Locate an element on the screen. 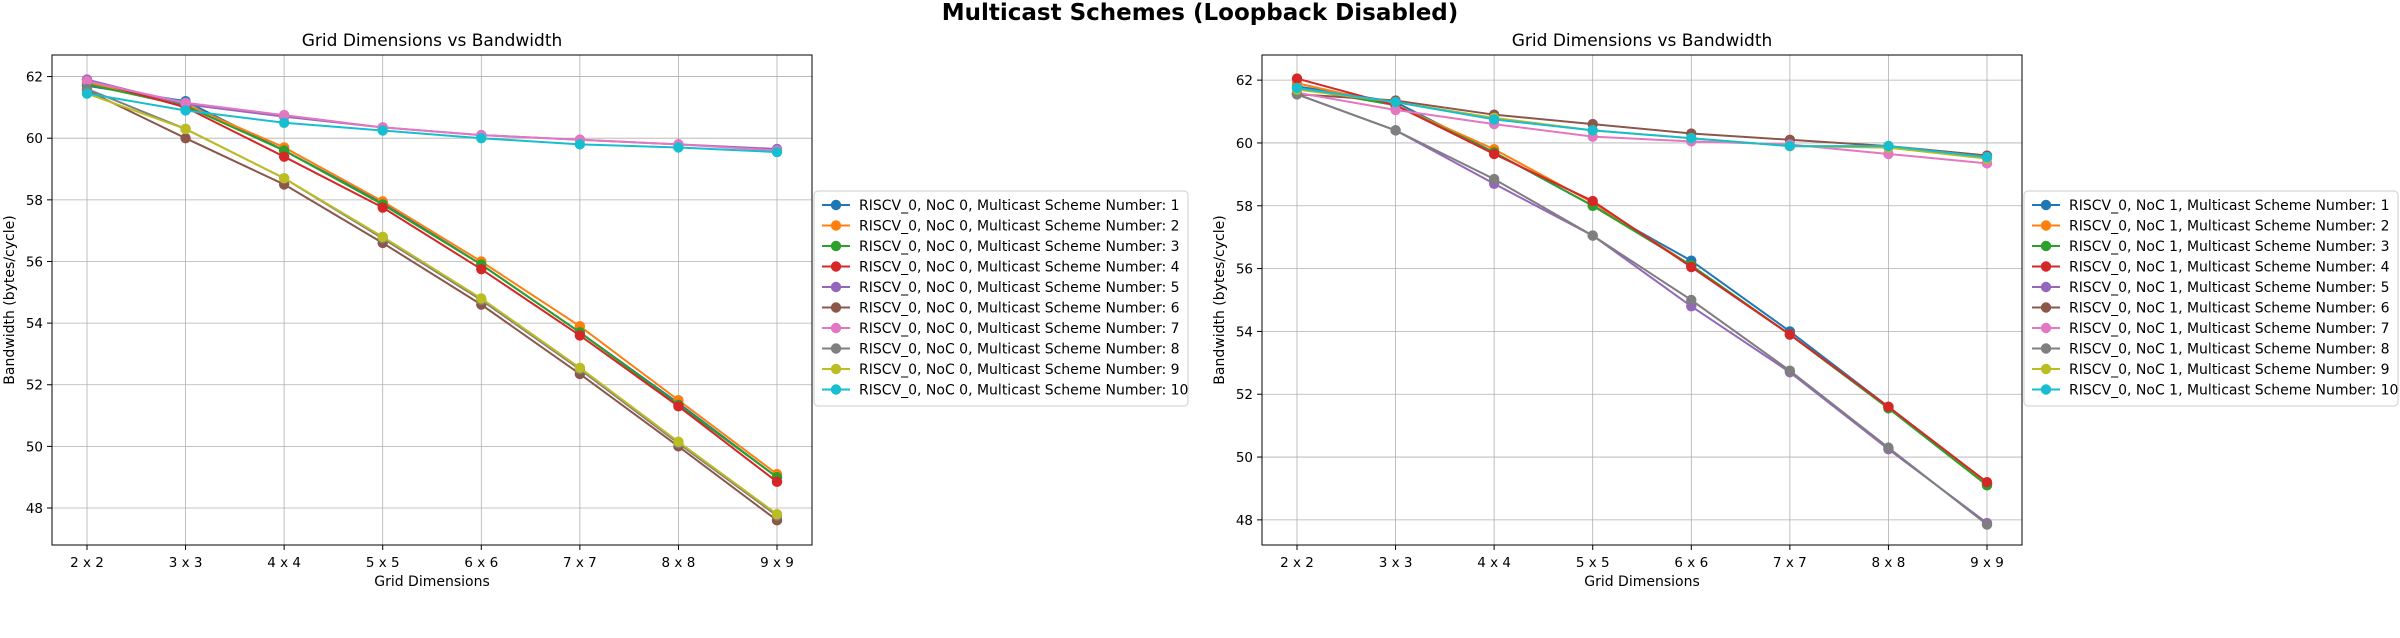 The width and height of the screenshot is (2400, 638). x-tick-label: 5 x 5 is located at coordinates (1593, 563).